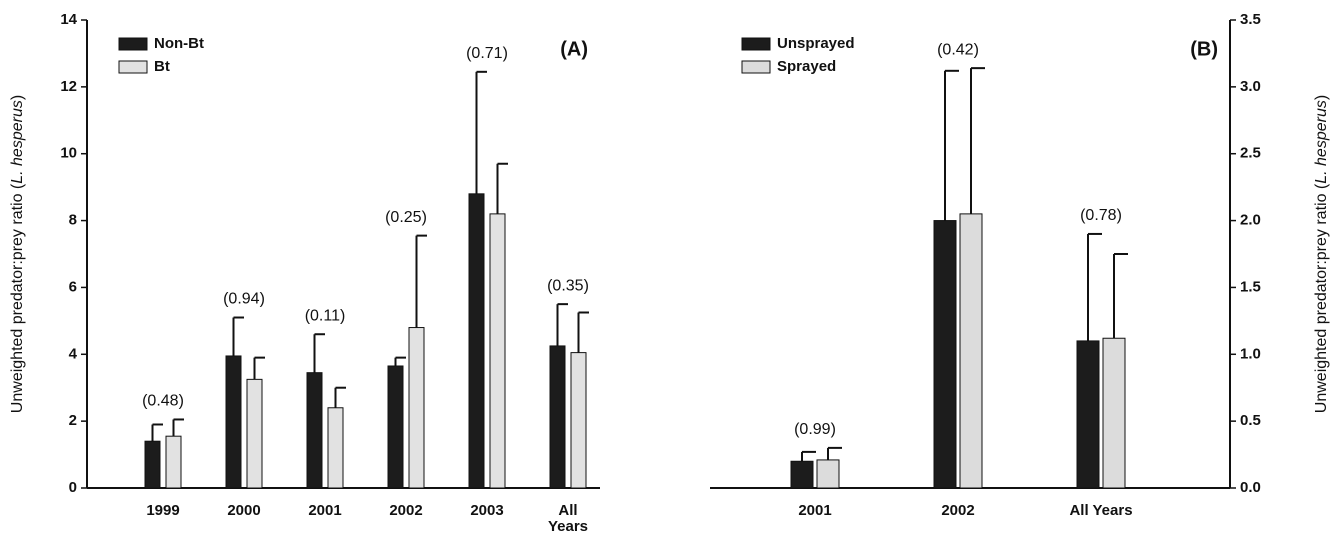 This screenshot has height=546, width=1337. I want to click on y-tick-label: 0.0, so click(1250, 487).